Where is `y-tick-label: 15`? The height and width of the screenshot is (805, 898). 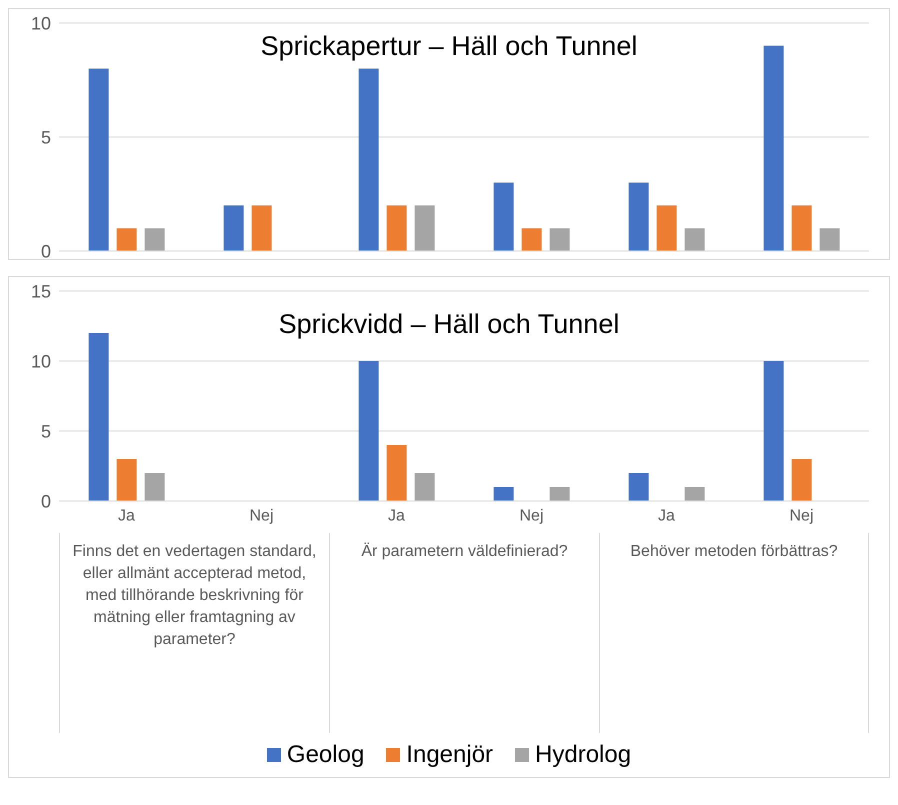
y-tick-label: 15 is located at coordinates (40, 291).